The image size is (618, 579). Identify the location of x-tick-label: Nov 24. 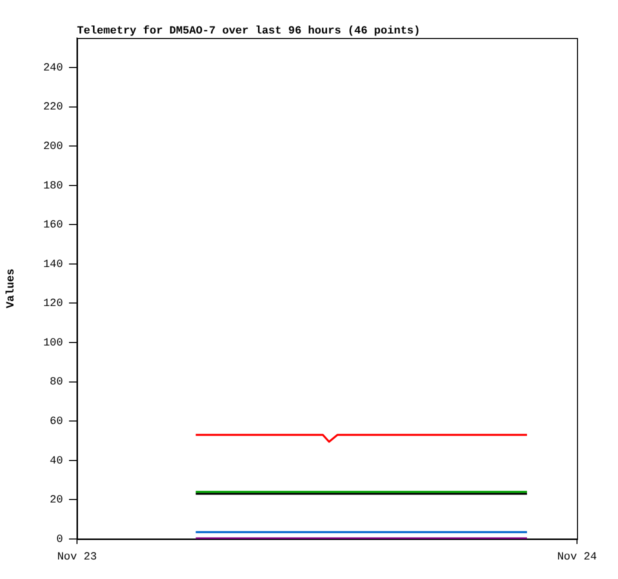
(577, 558).